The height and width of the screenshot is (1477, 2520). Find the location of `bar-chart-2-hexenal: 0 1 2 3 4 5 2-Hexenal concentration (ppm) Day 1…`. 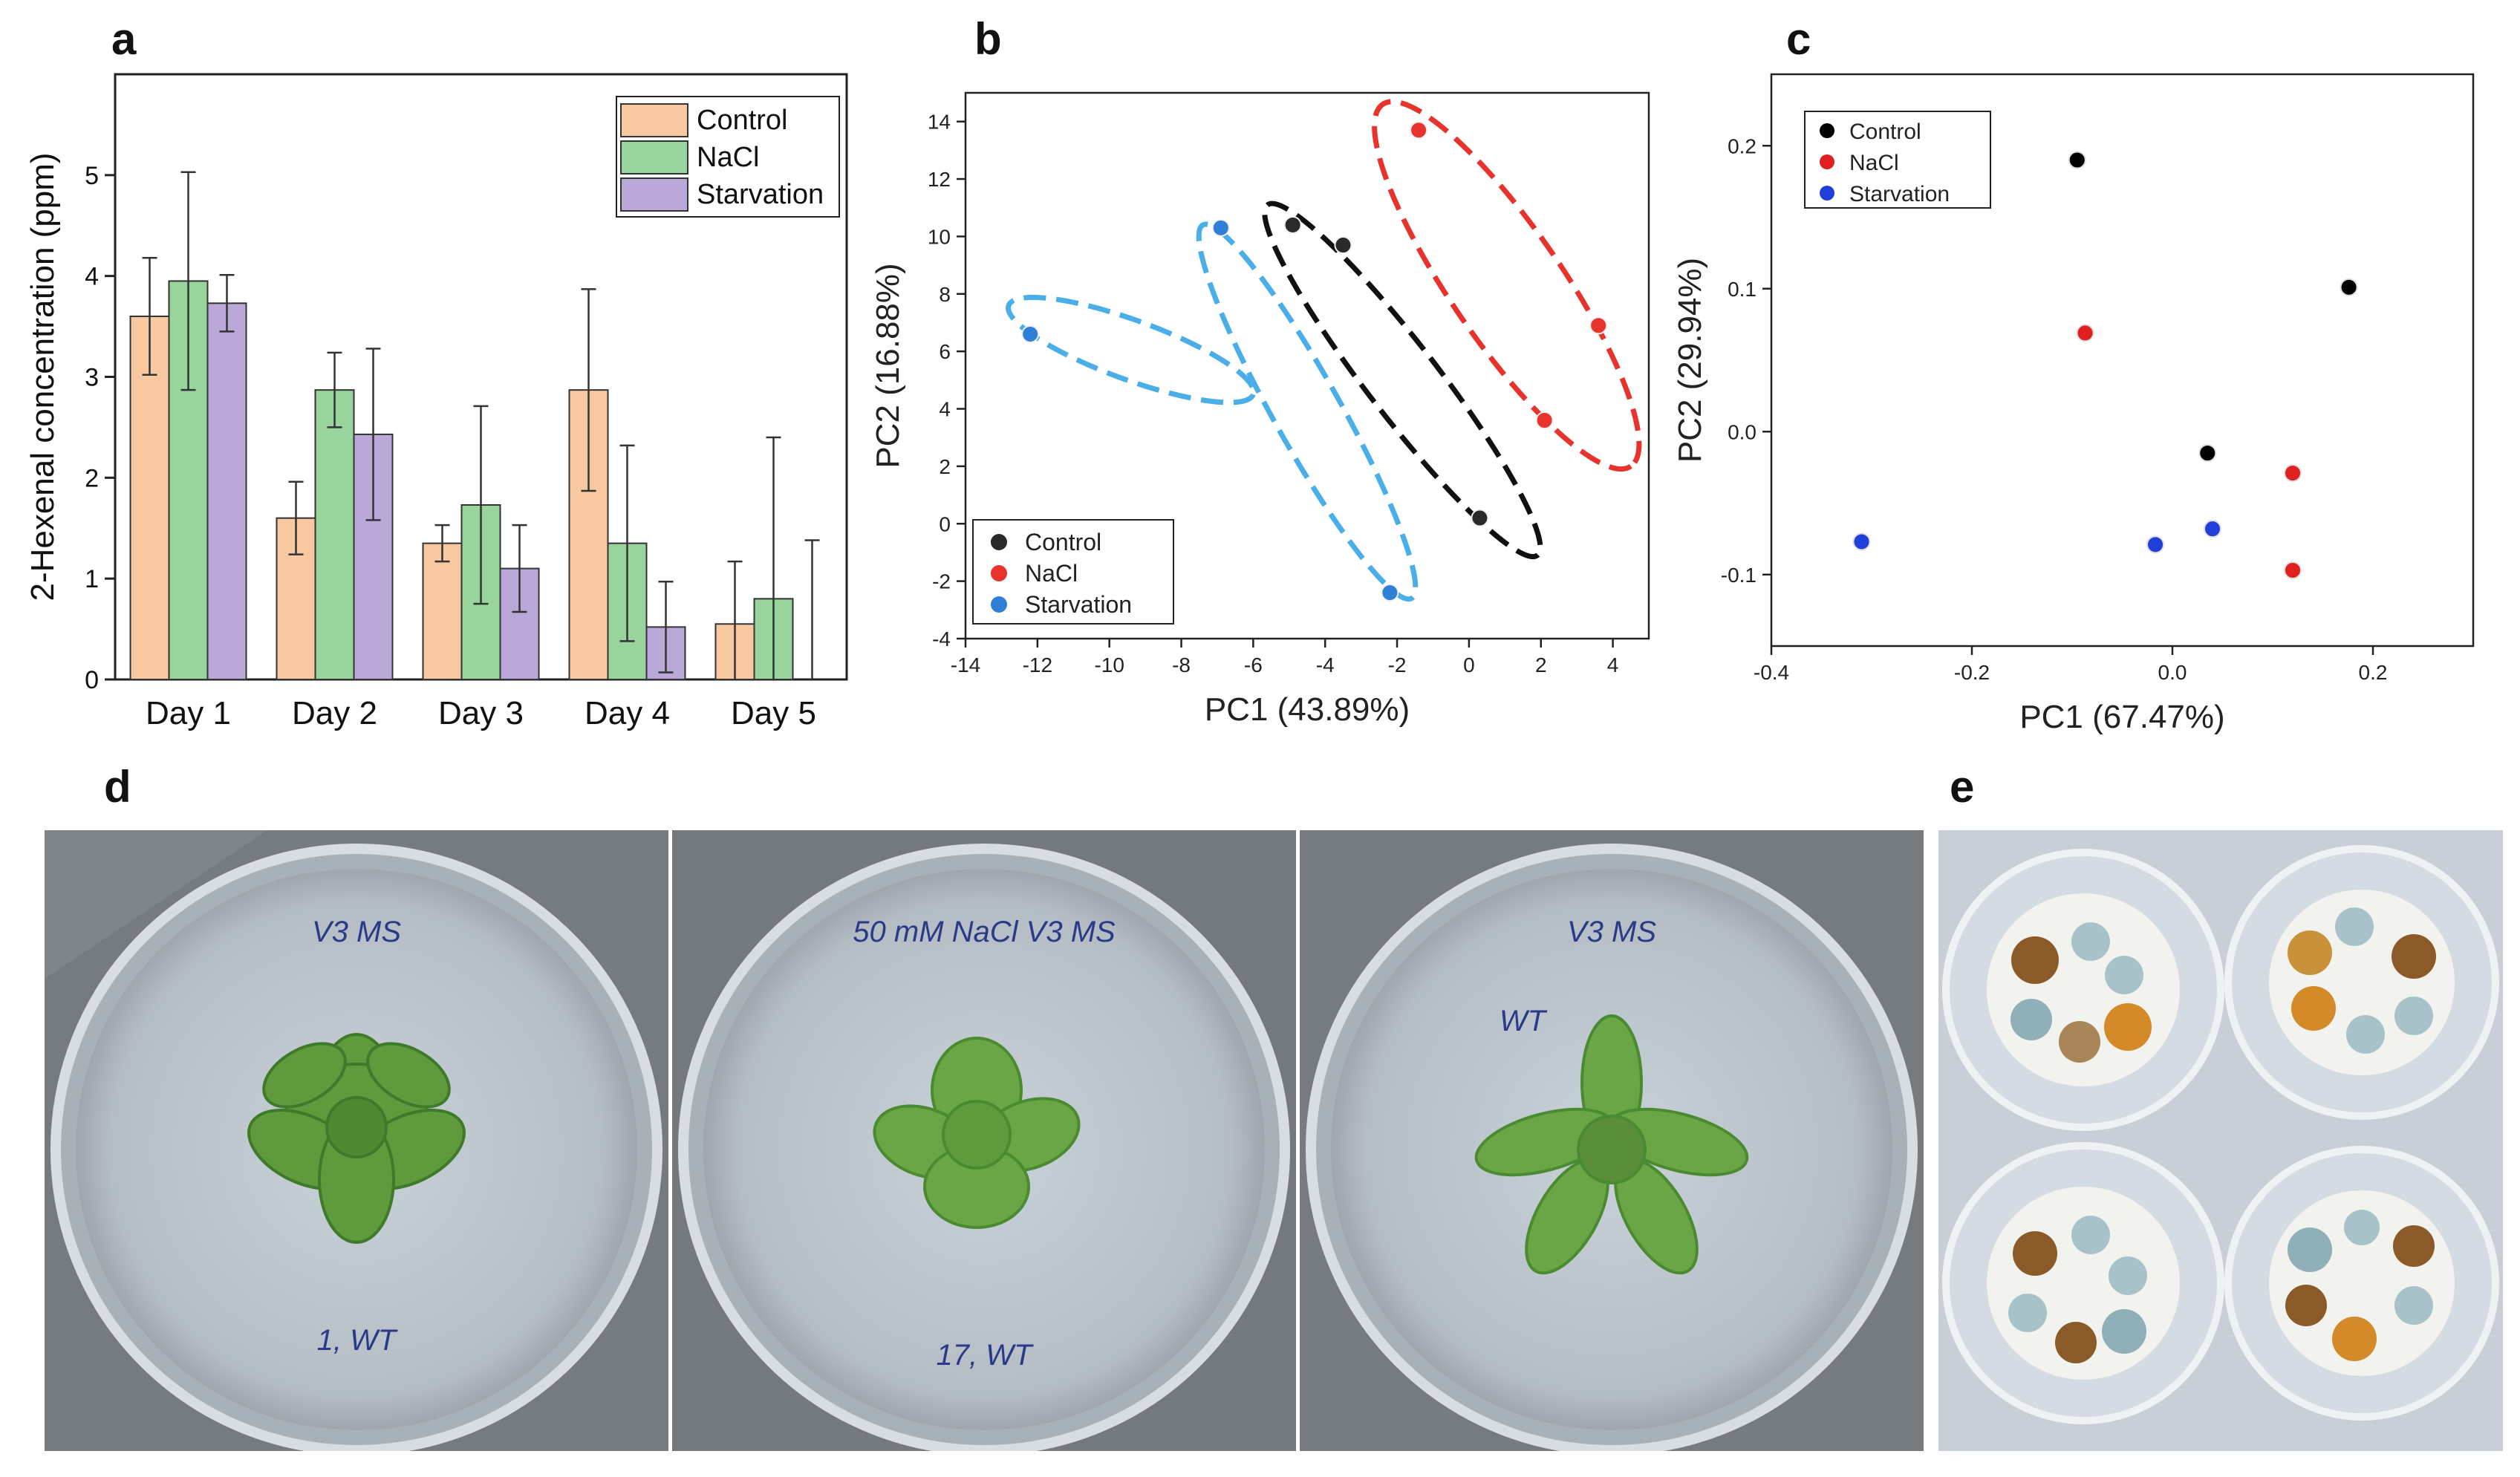

bar-chart-2-hexenal: 0 1 2 3 4 5 2-Hexenal concentration (ppm) Day 1… is located at coordinates (437, 402).